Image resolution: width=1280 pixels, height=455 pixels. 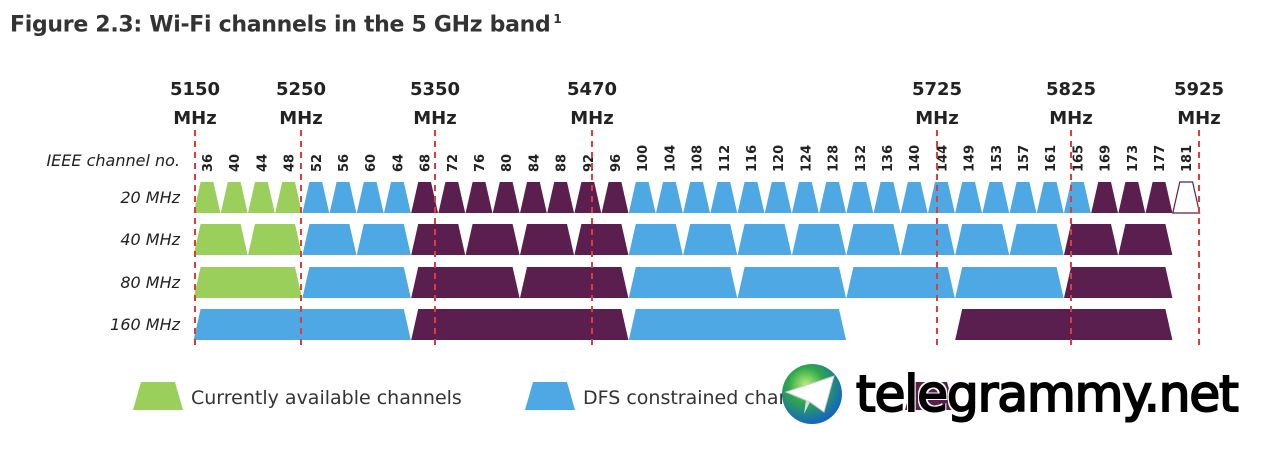 What do you see at coordinates (997, 158) in the screenshot?
I see `channel-label-153: 153` at bounding box center [997, 158].